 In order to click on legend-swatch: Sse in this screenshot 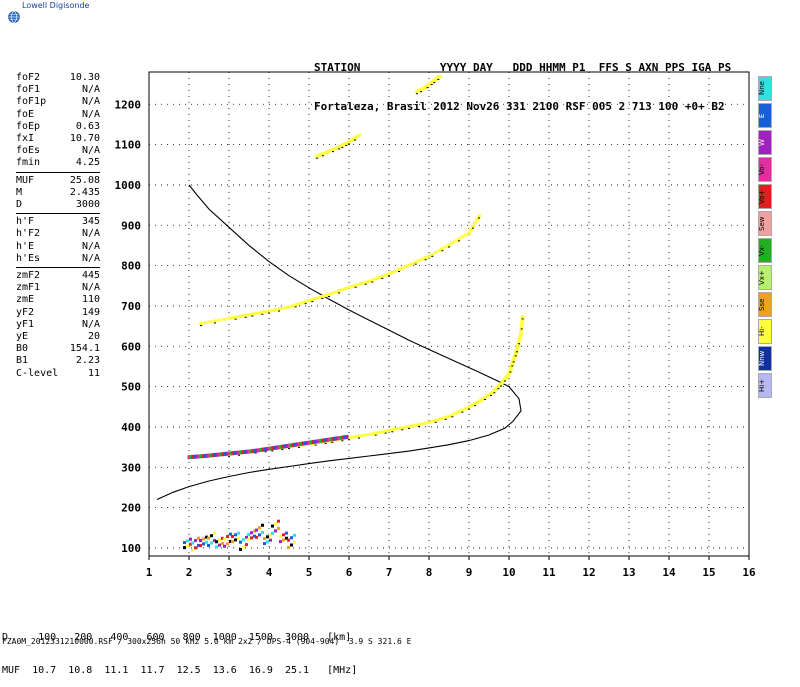, I will do `click(765, 304)`.